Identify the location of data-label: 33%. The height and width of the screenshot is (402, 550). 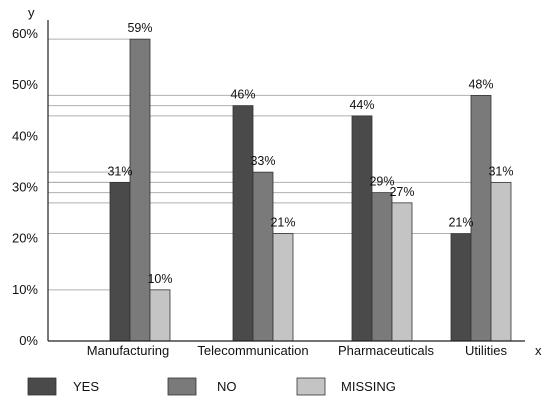
(262, 161).